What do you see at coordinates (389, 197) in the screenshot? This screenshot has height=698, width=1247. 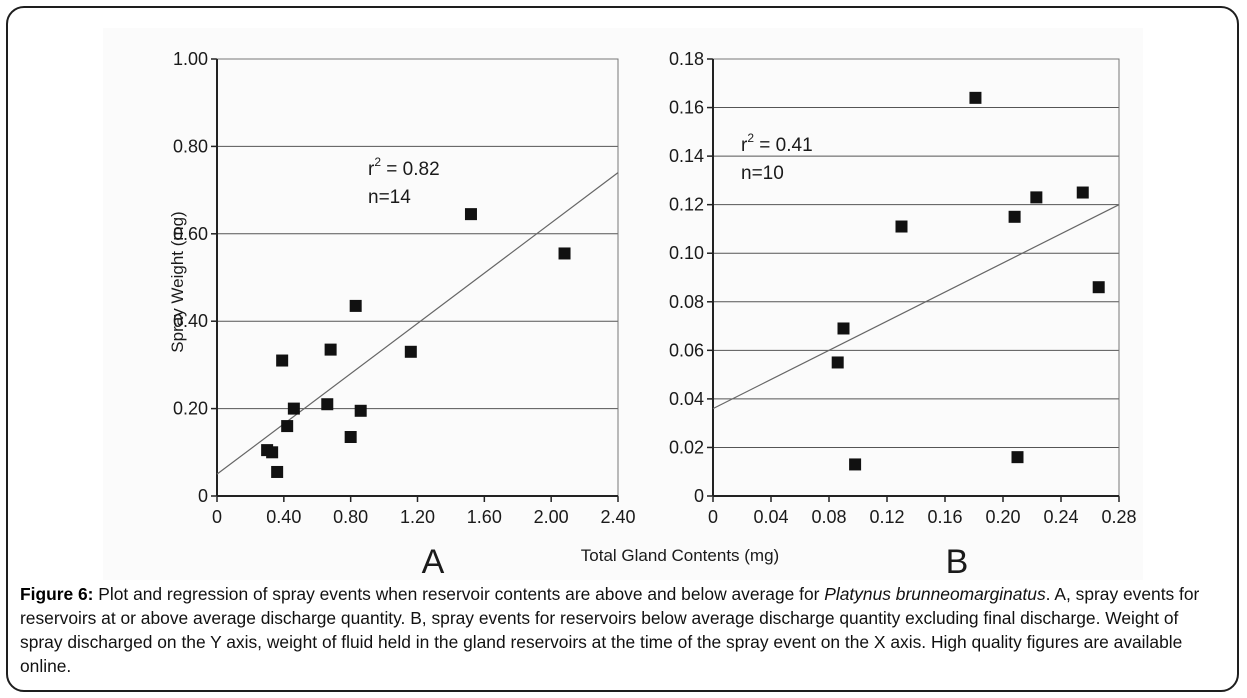 I see `n-annotation-a: n=14` at bounding box center [389, 197].